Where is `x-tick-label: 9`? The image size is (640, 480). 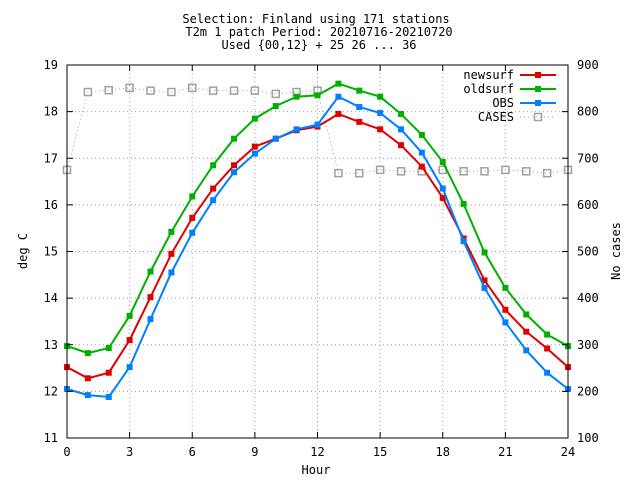
x-tick-label: 9 is located at coordinates (254, 452).